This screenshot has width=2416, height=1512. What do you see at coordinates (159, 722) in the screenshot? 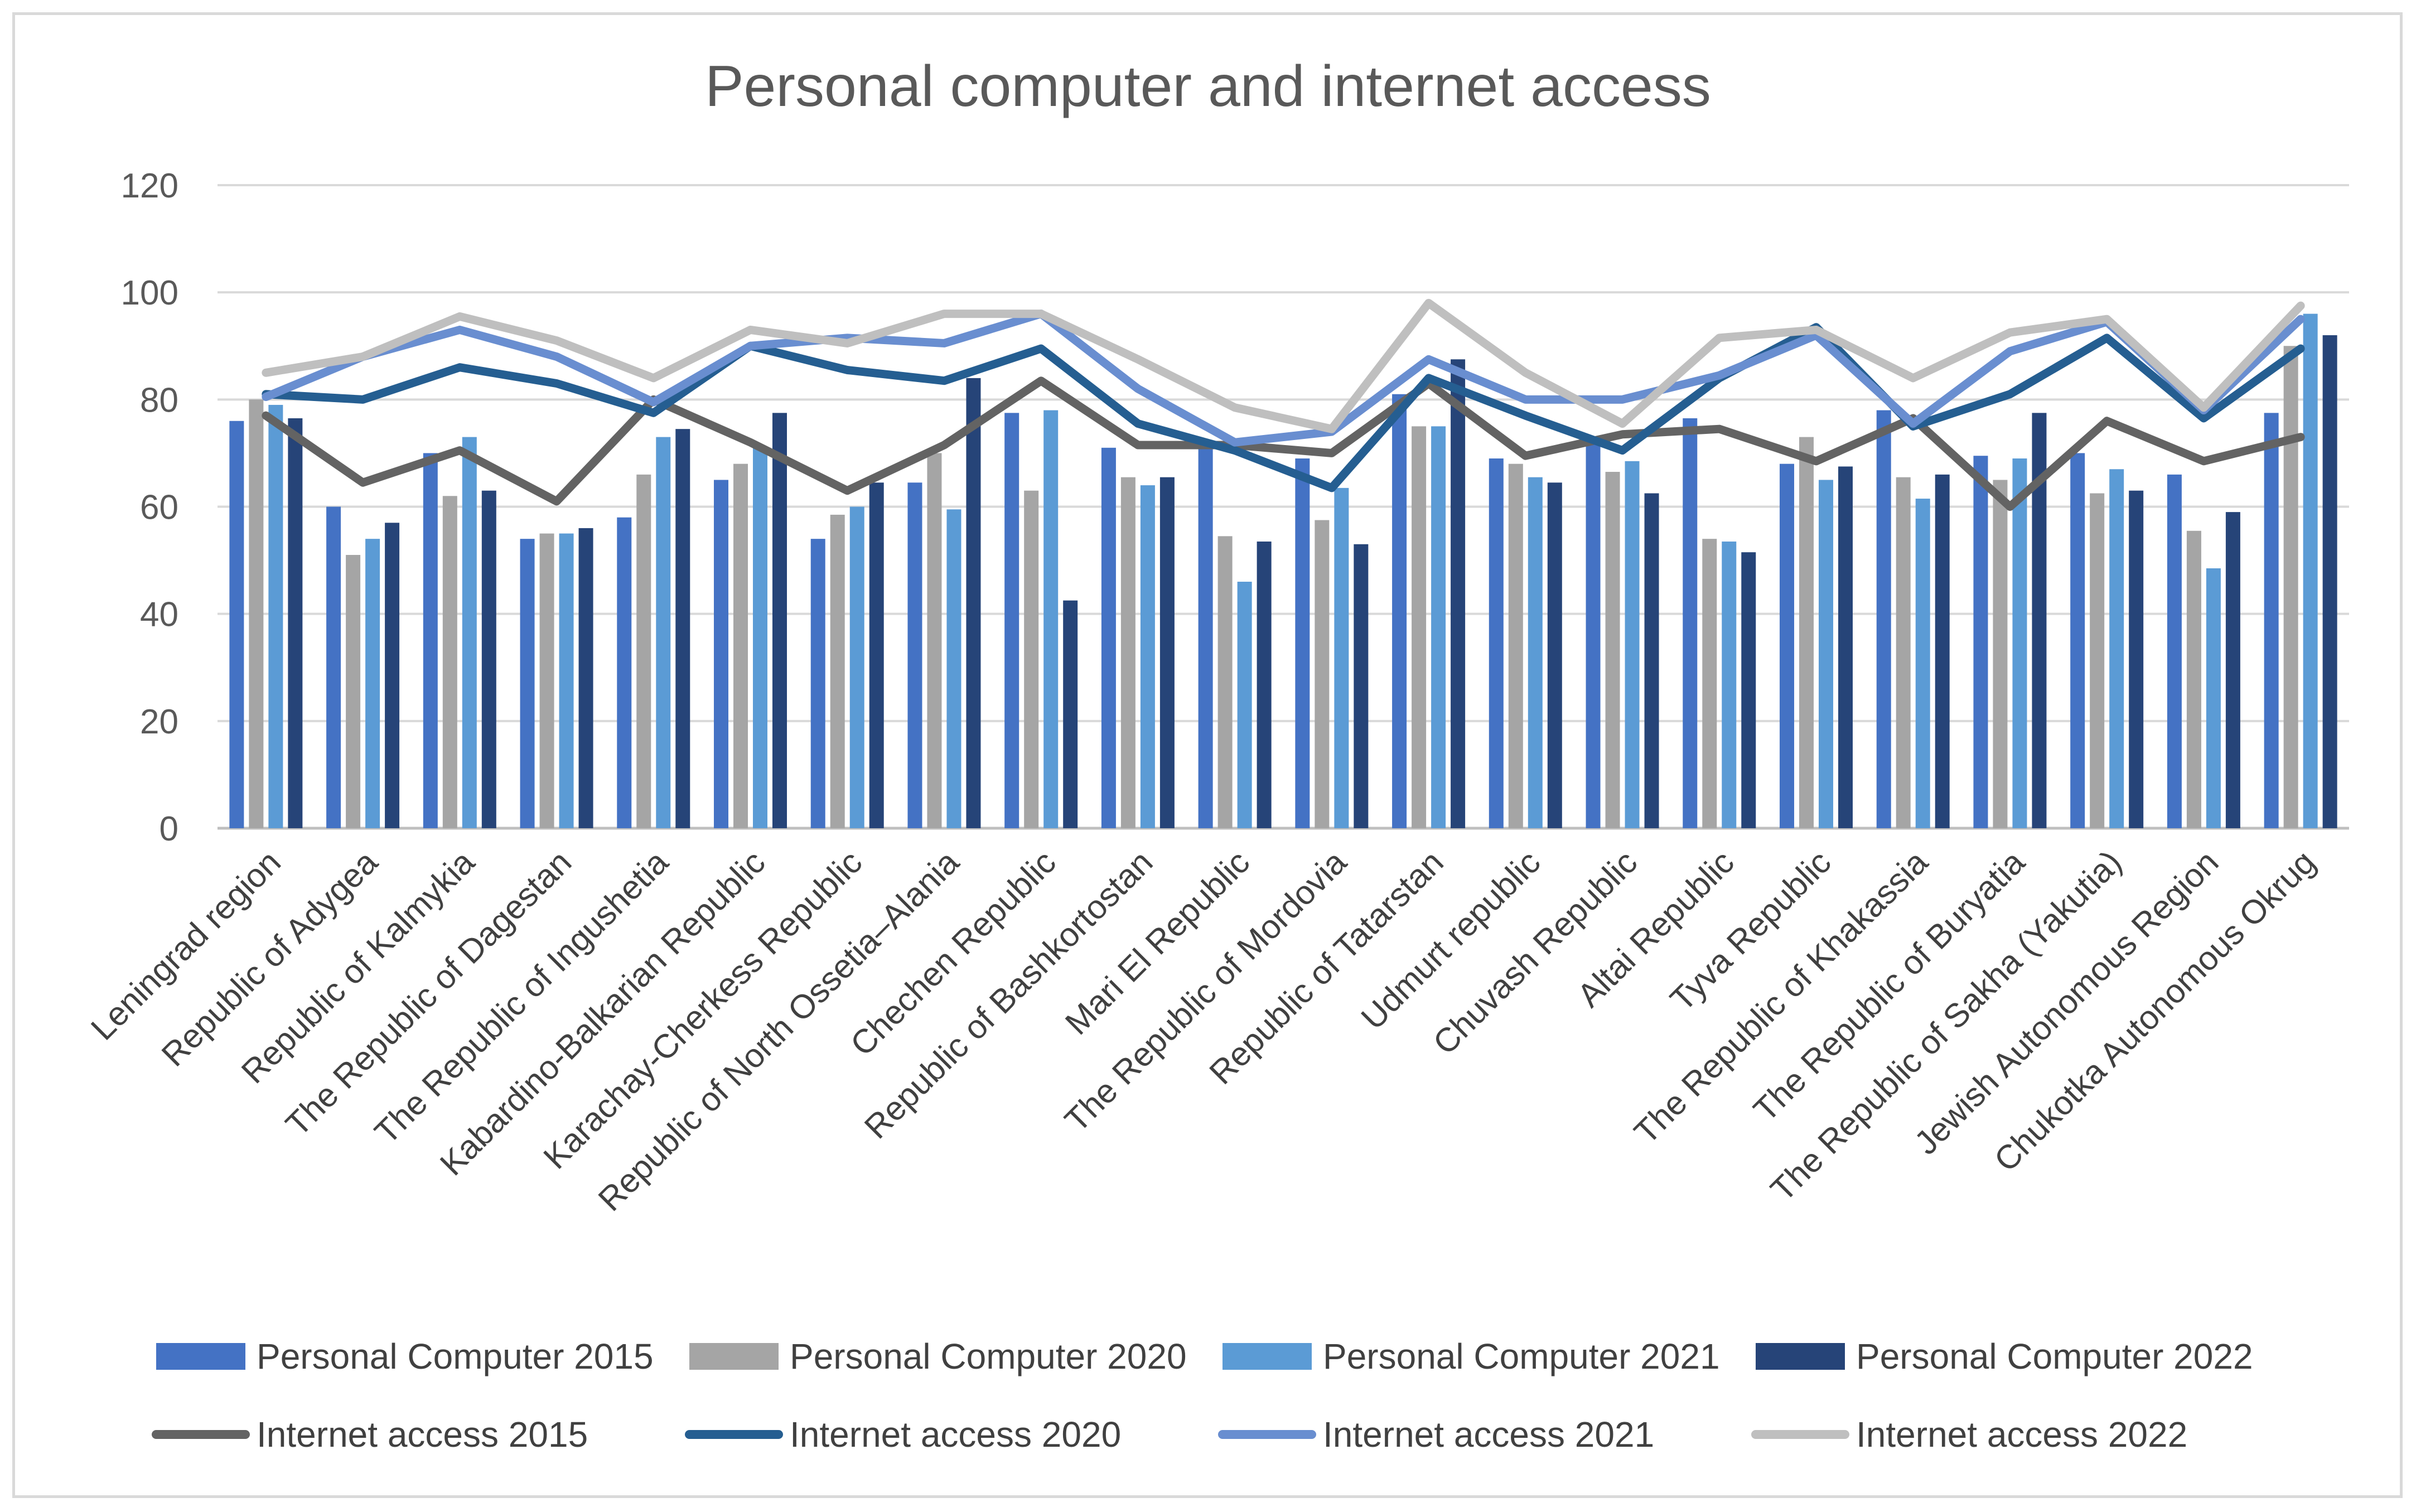
I see `y-tick-label-20: 20` at bounding box center [159, 722].